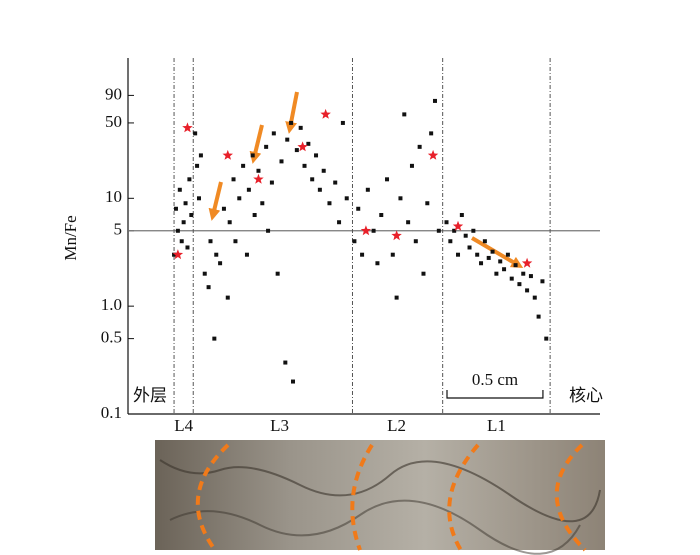  Describe the element at coordinates (396, 425) in the screenshot. I see `zone-label: L2` at that location.